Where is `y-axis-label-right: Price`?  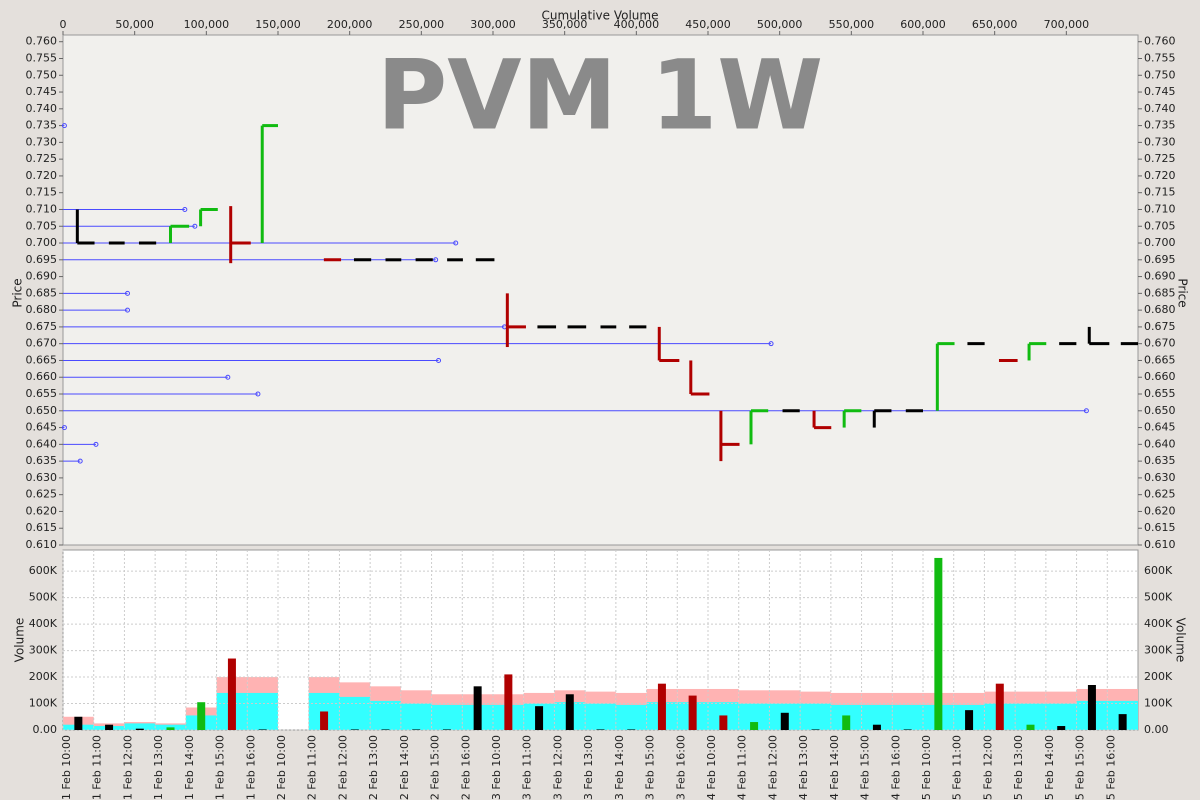
y-axis-label-right: Price is located at coordinates (1183, 292).